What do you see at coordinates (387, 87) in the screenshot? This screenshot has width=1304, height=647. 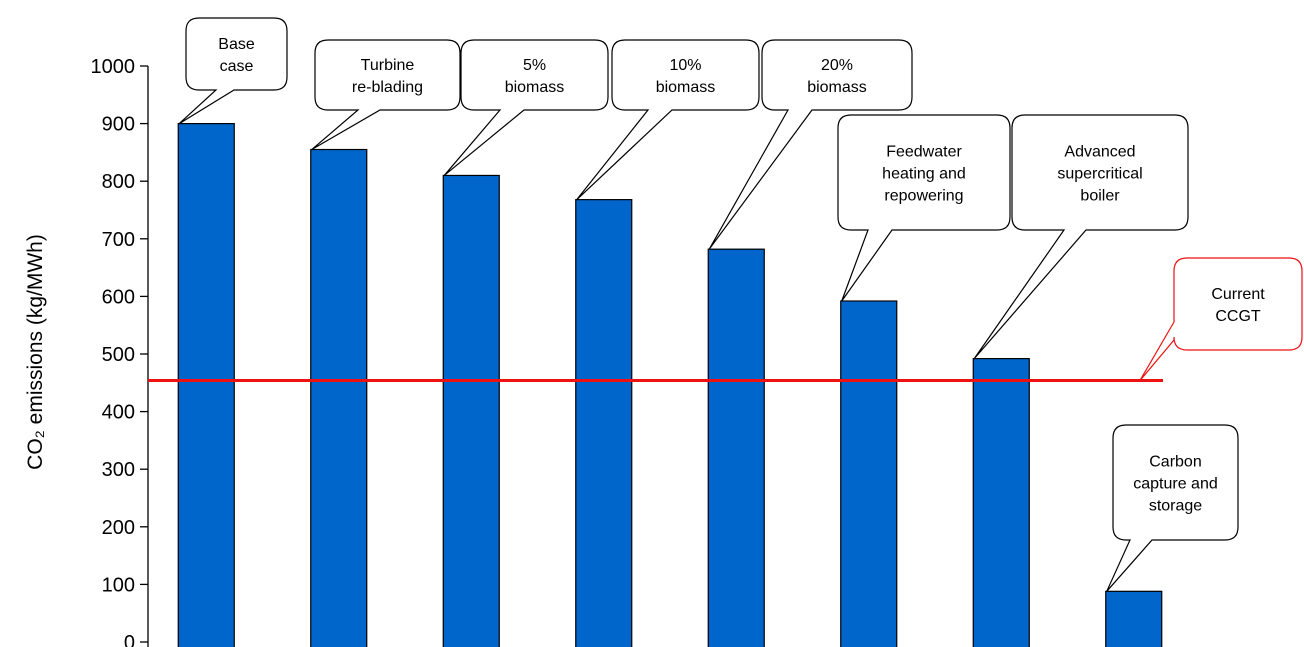 I see `callout-2-text: re-blading` at bounding box center [387, 87].